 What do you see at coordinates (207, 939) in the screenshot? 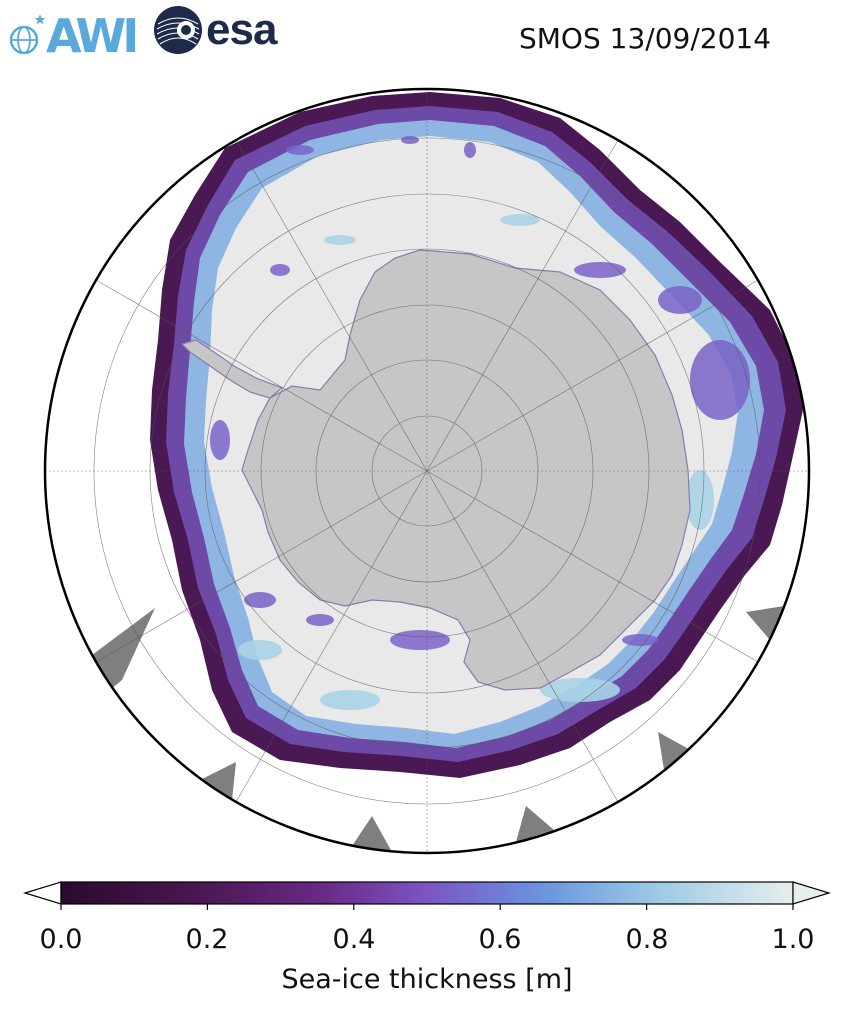
I see `colorbar-tick-label: 0.2` at bounding box center [207, 939].